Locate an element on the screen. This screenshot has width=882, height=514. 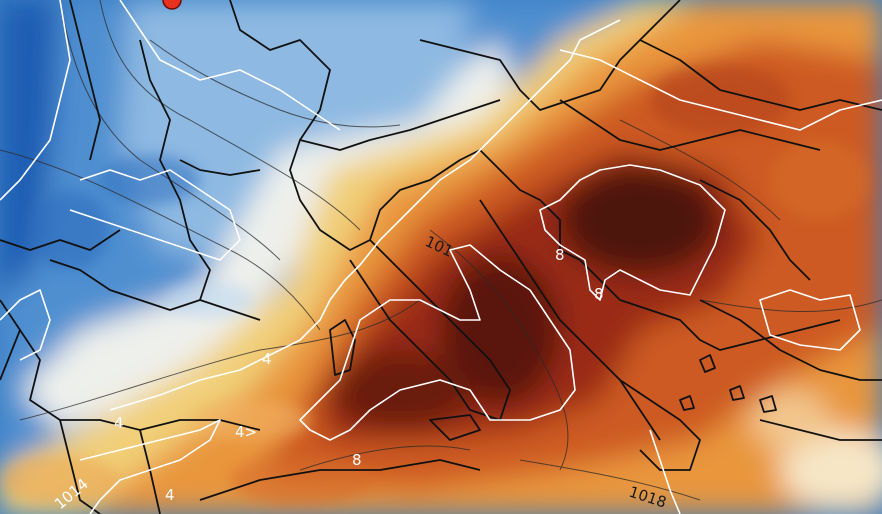
location-marker is located at coordinates (172, 5).